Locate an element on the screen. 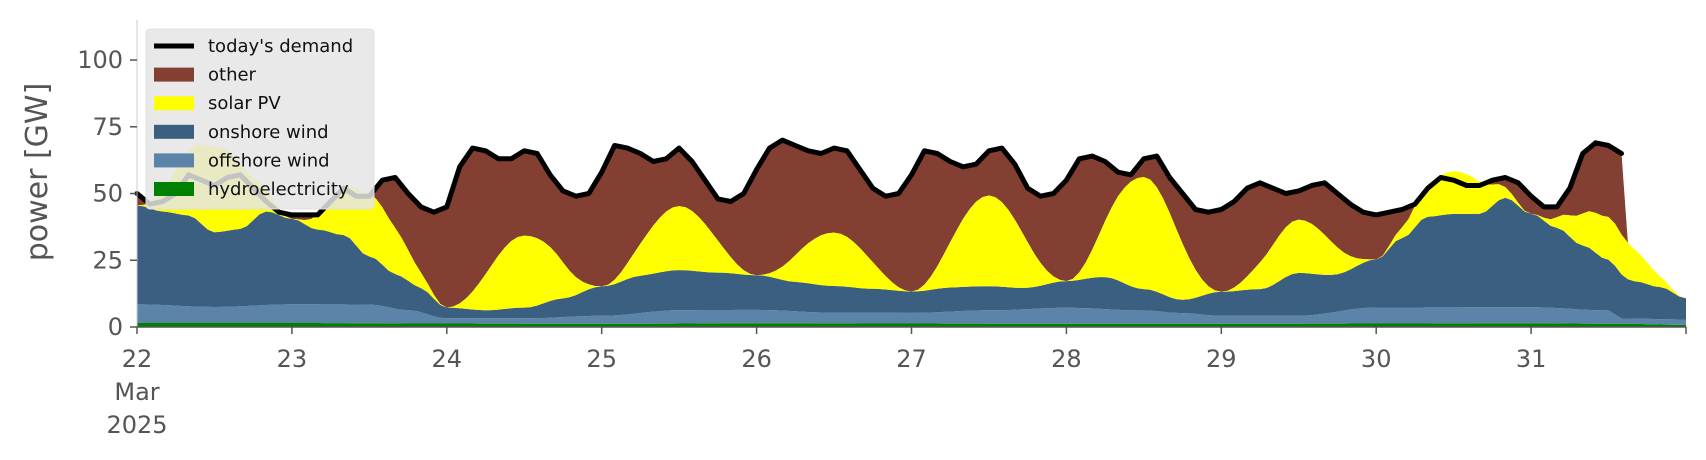 The width and height of the screenshot is (1706, 460). x-tick-label: 30 is located at coordinates (1376, 359).